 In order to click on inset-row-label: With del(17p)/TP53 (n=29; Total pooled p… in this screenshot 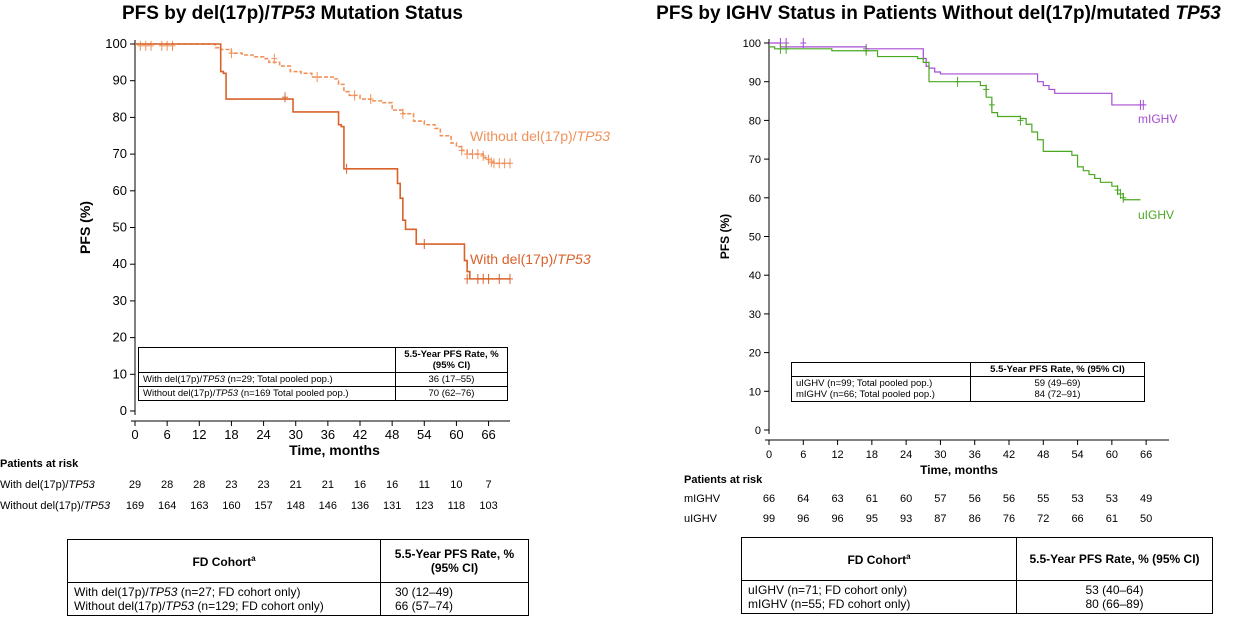, I will do `click(267, 379)`.